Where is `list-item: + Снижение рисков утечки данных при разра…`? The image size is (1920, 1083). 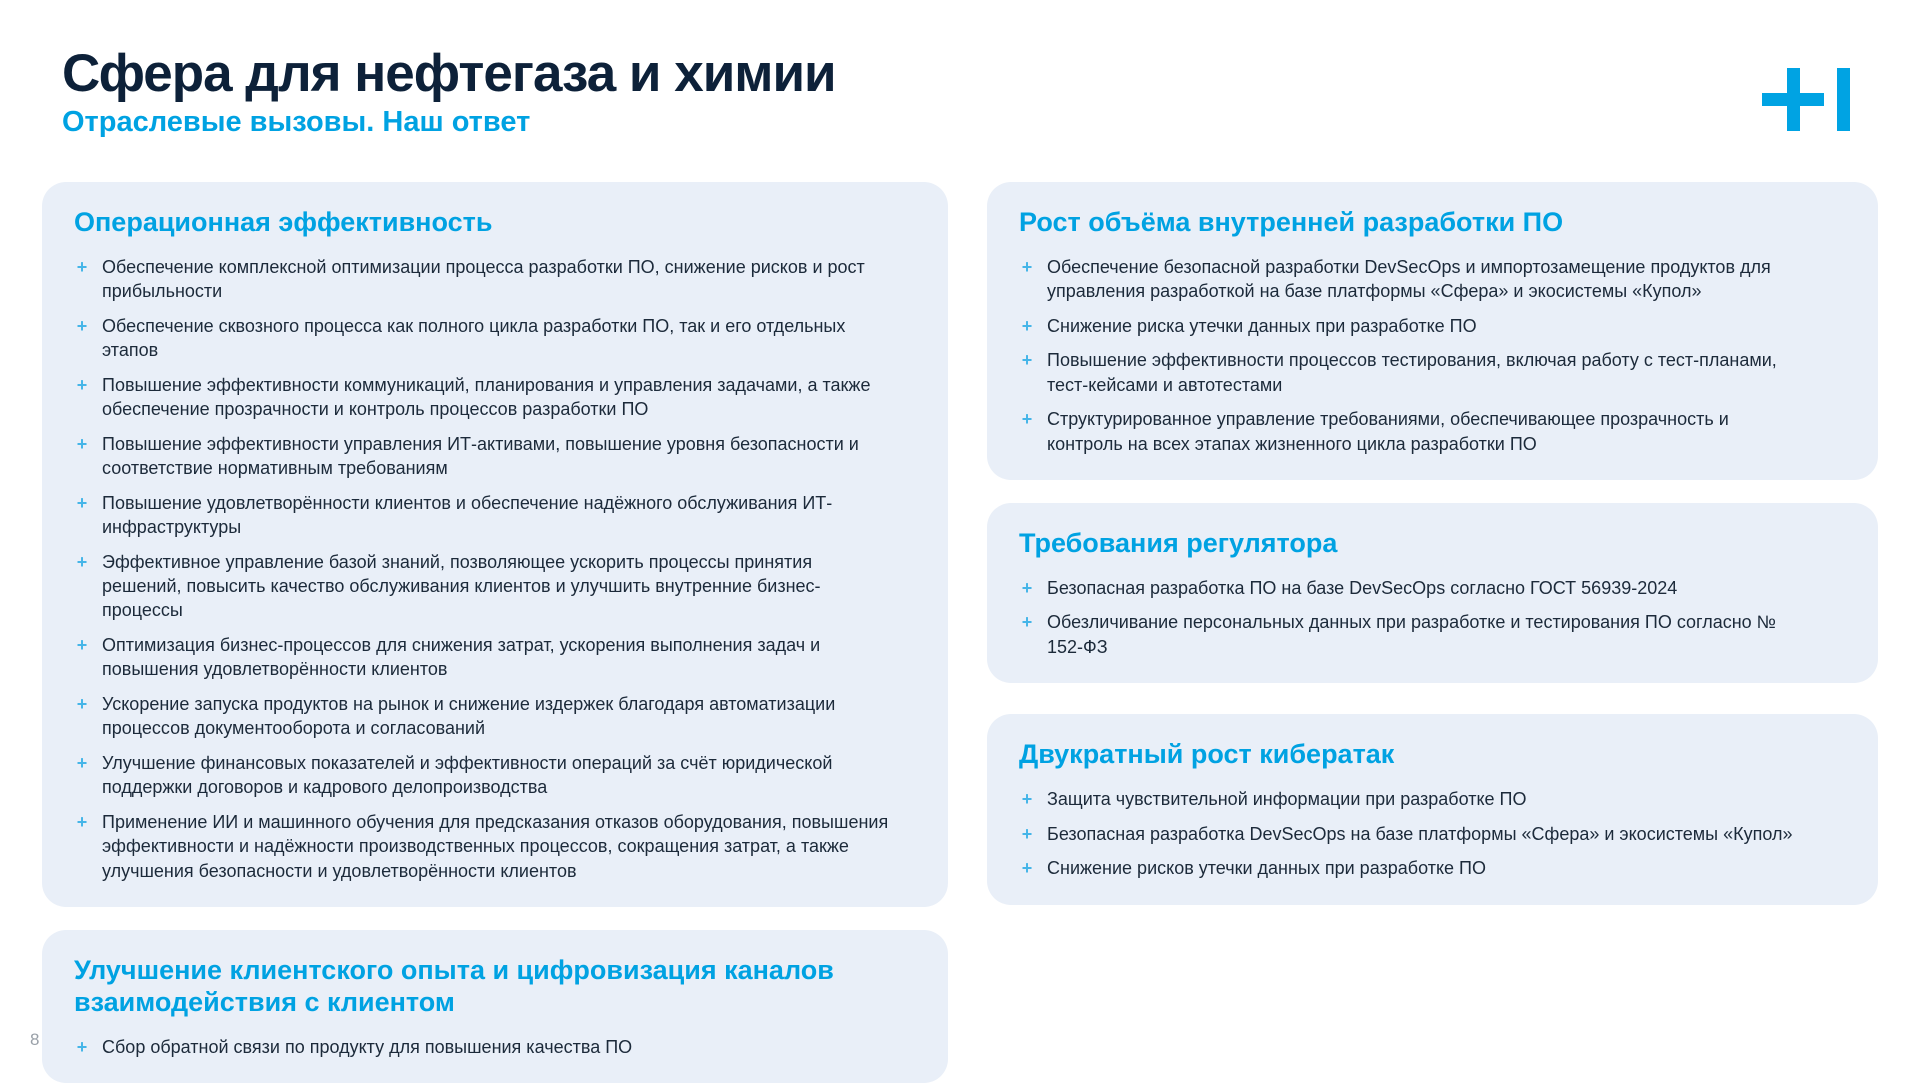
list-item: + Снижение рисков утечки данных при разра… is located at coordinates (1428, 868).